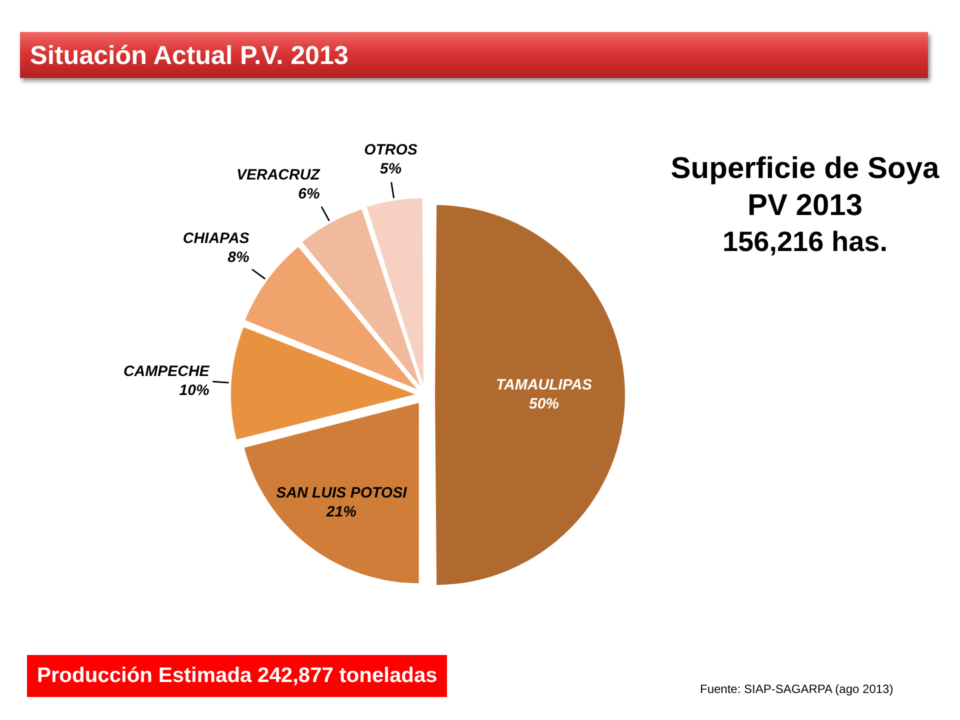 The width and height of the screenshot is (960, 720). I want to click on data-label: 50%, so click(544, 404).